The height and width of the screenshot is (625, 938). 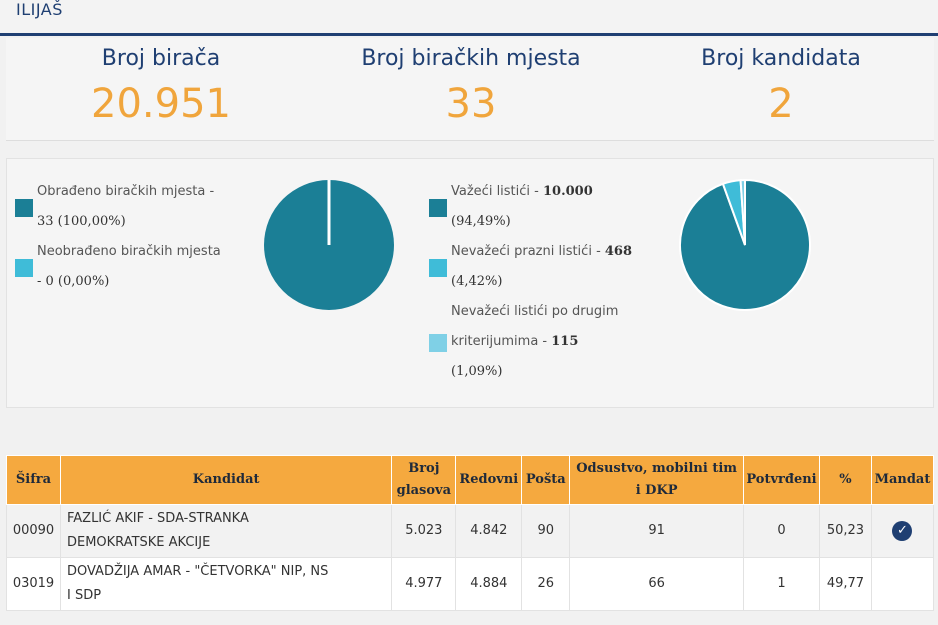 I want to click on col-redovni: Redovni, so click(x=489, y=480).